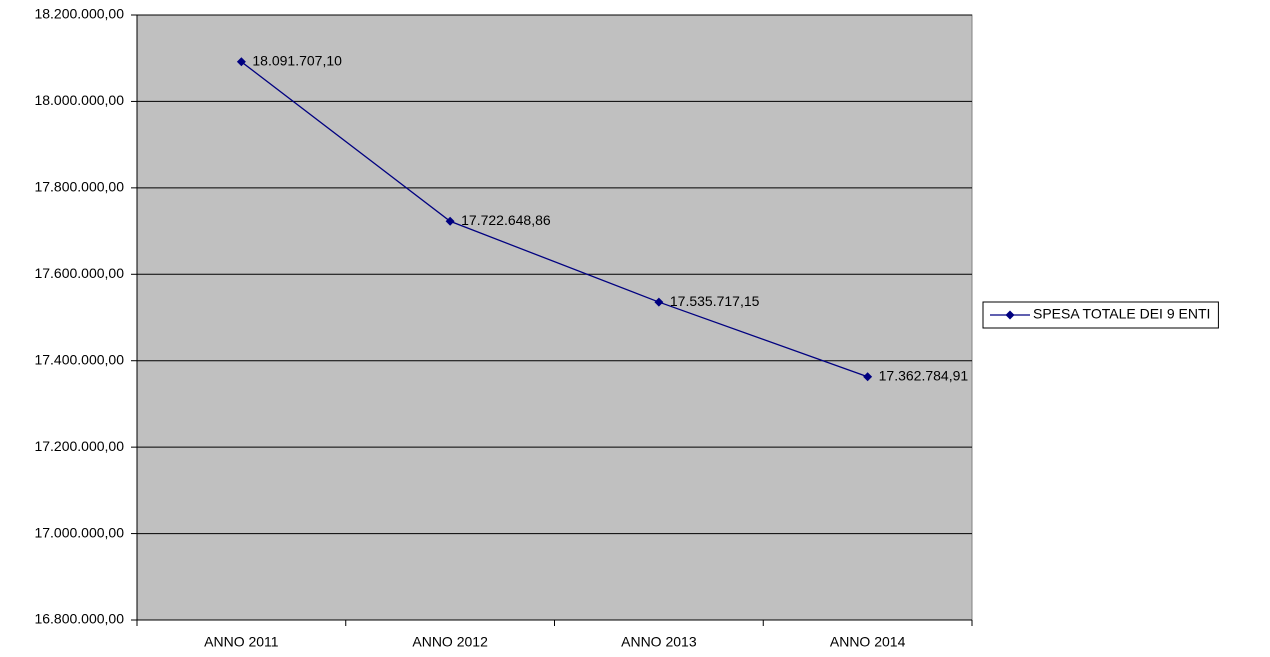 The width and height of the screenshot is (1270, 657). Describe the element at coordinates (1121, 314) in the screenshot. I see `legend-label: SPESA TOTALE DEI 9 ENTI` at that location.